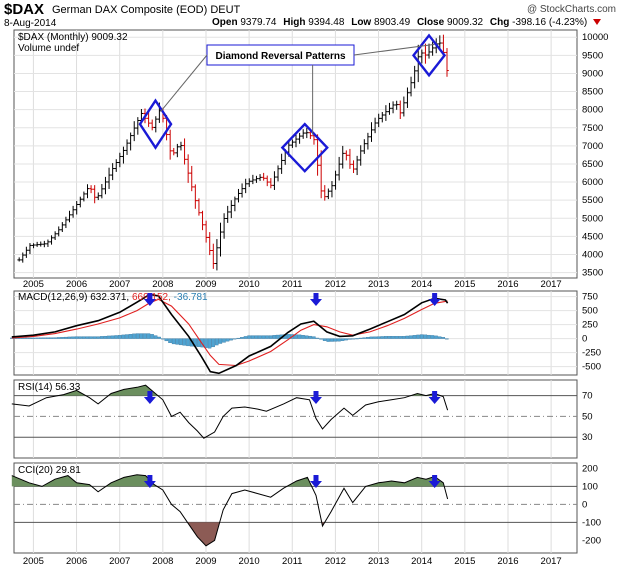  I want to click on x-tick-label: 2005, so click(33, 561).